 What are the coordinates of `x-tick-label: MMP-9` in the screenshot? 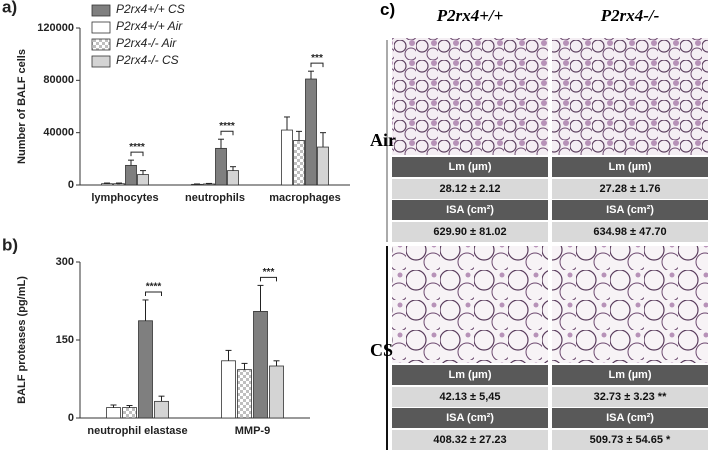 It's located at (252, 431).